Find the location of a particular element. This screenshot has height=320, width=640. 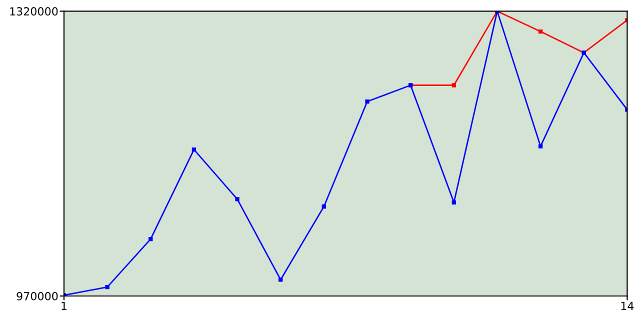

x-tick-label: 1 is located at coordinates (64, 306).